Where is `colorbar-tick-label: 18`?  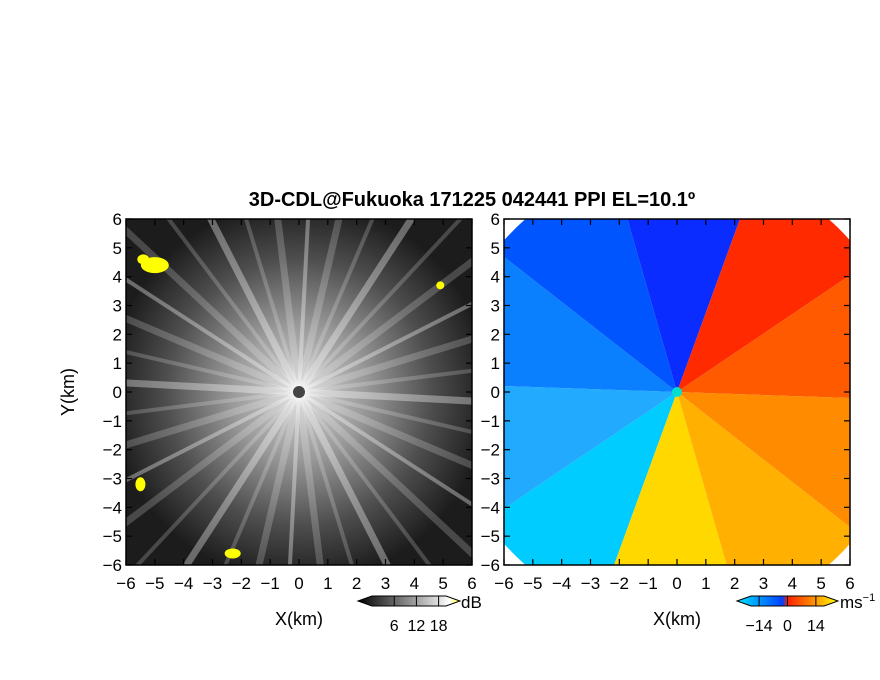 colorbar-tick-label: 18 is located at coordinates (439, 626).